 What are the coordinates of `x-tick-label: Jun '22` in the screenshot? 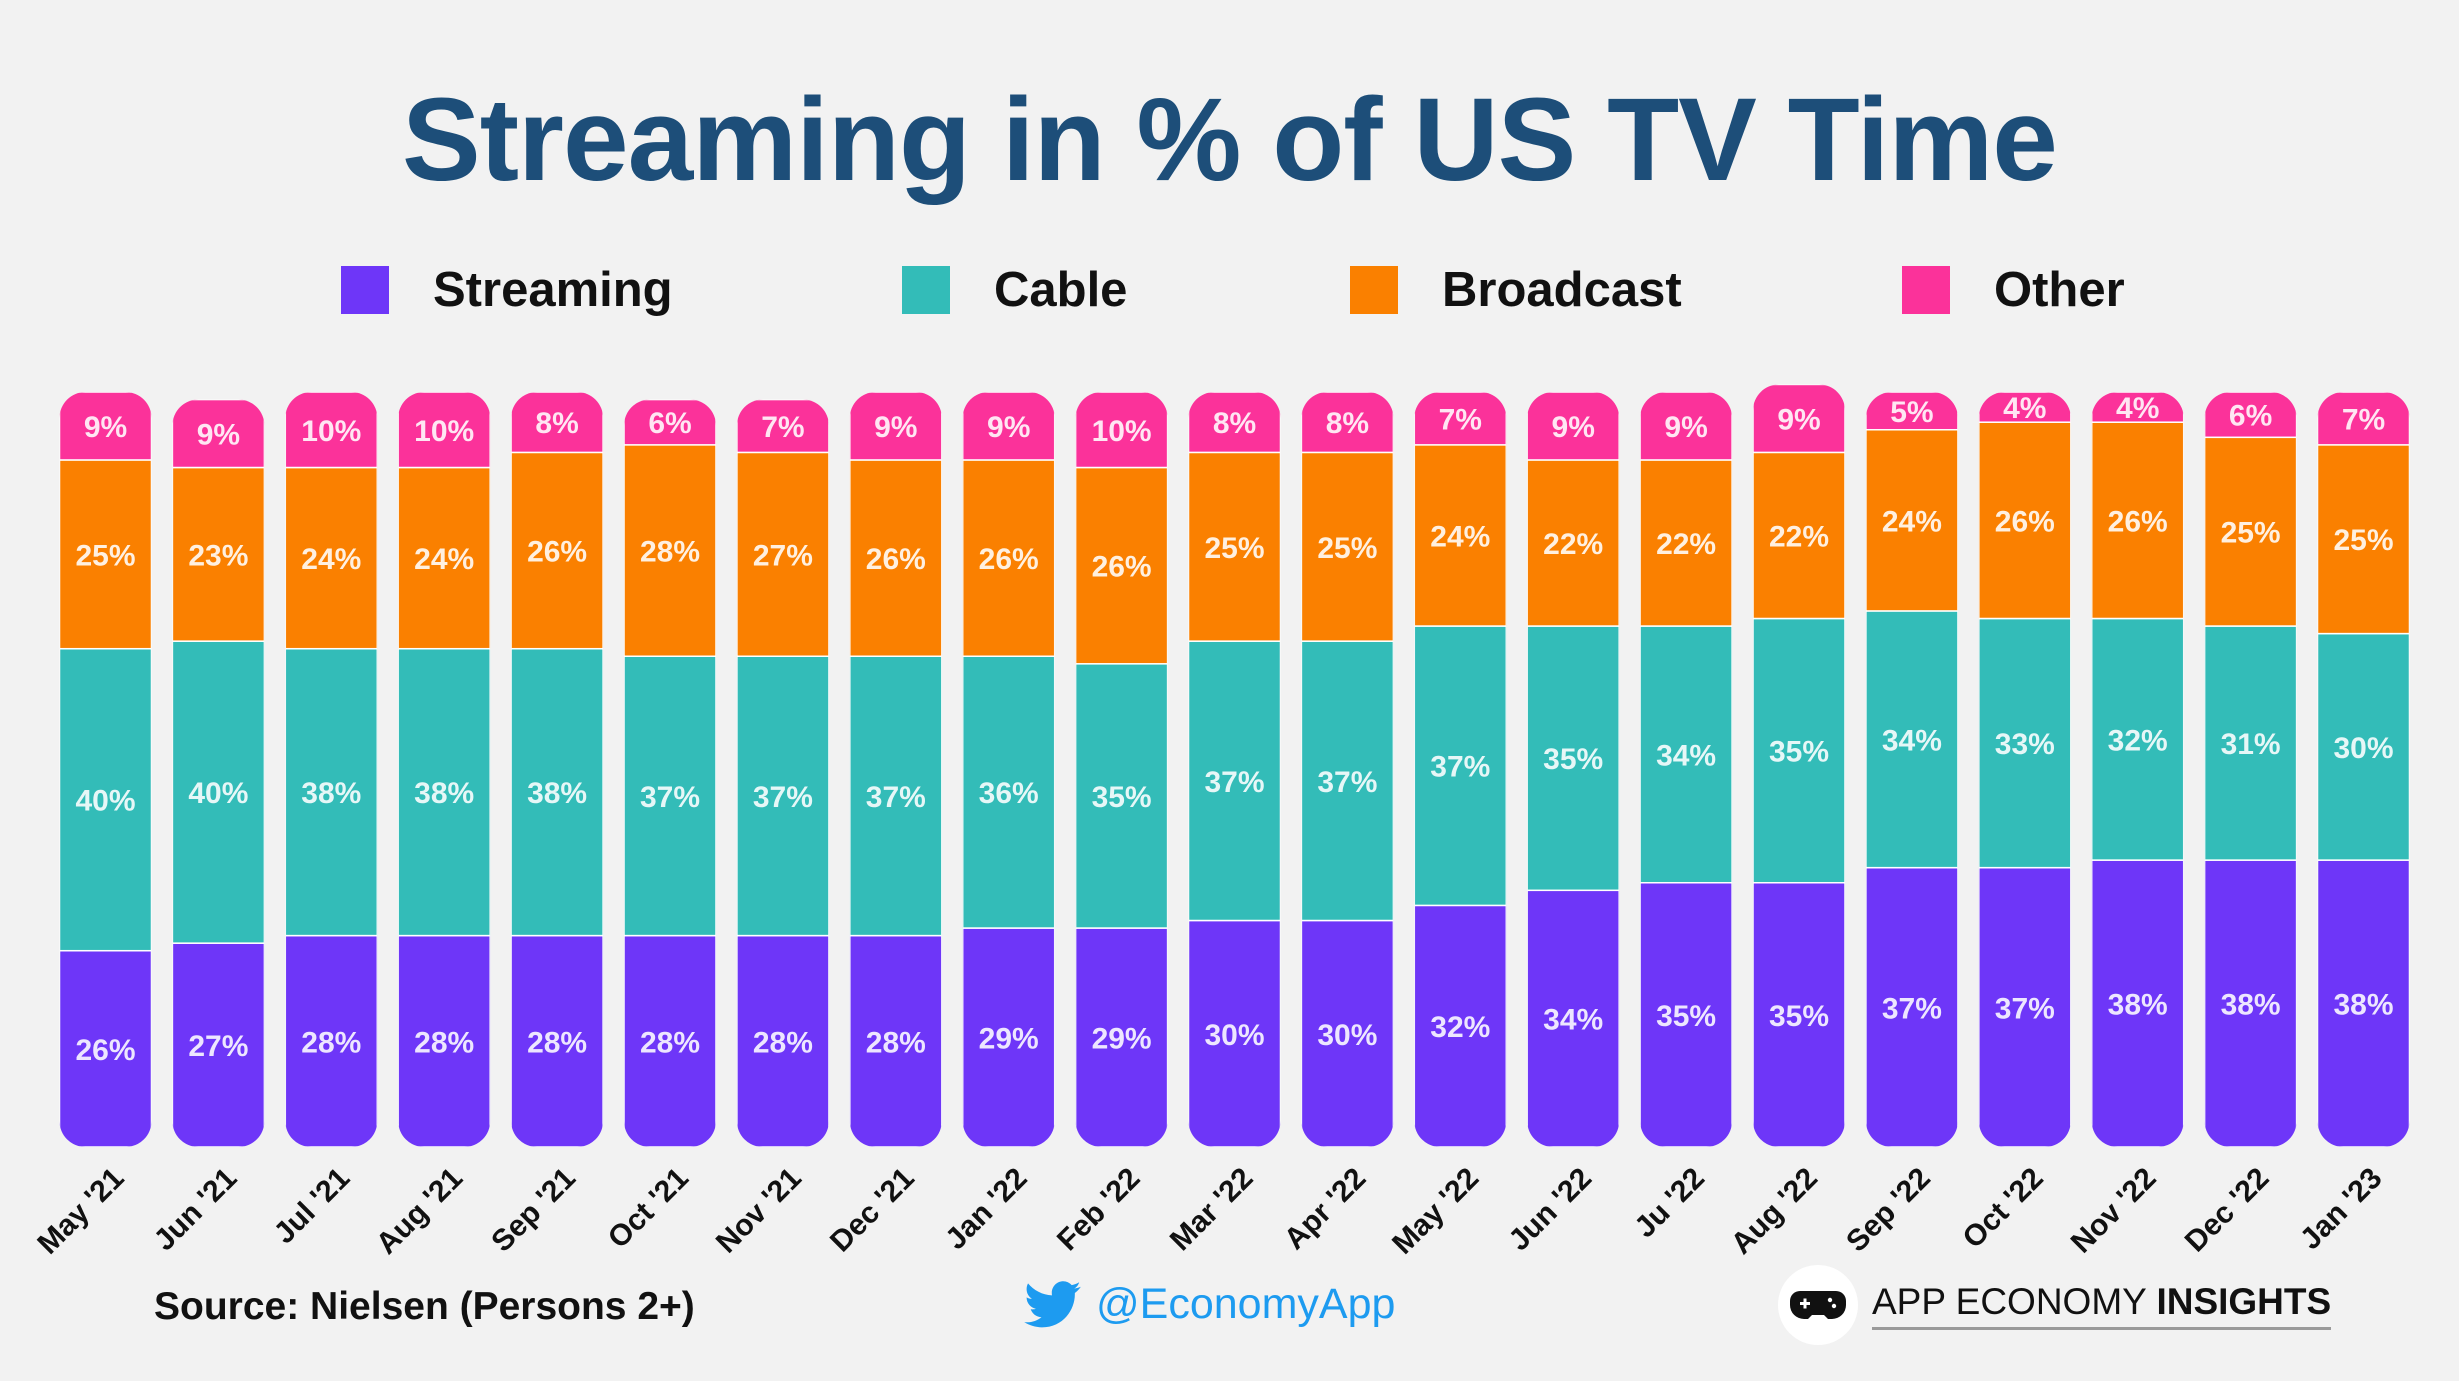 It's located at (1551, 1210).